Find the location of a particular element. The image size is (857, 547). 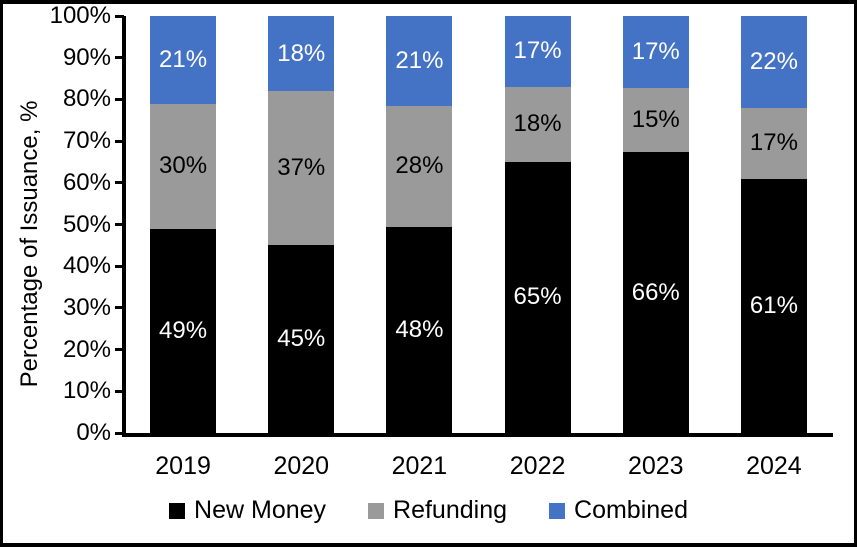

bar-data-label: 66% is located at coordinates (655, 292).